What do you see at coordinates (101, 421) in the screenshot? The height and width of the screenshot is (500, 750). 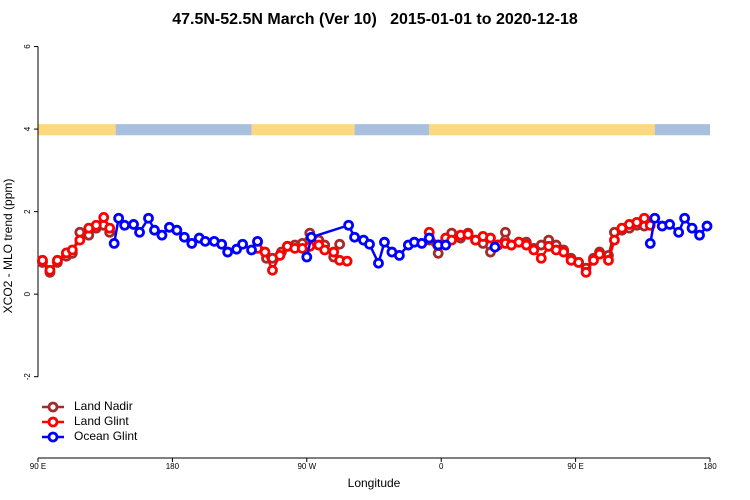 I see `legend-label: Land Glint` at bounding box center [101, 421].